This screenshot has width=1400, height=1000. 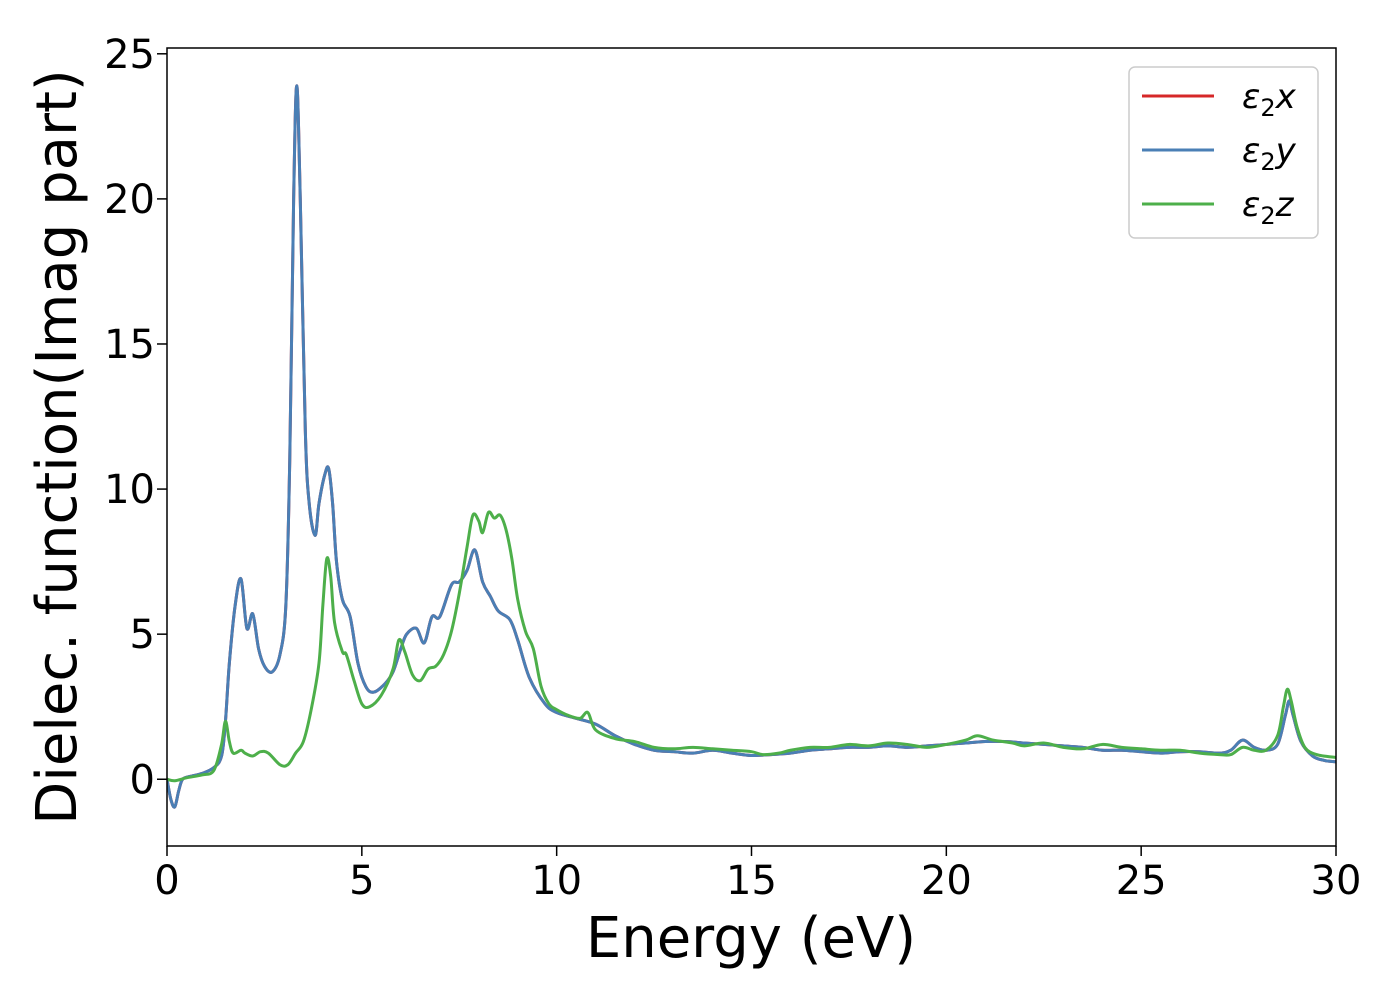 What do you see at coordinates (1268, 207) in the screenshot?
I see `legend-label-z: ε2z` at bounding box center [1268, 207].